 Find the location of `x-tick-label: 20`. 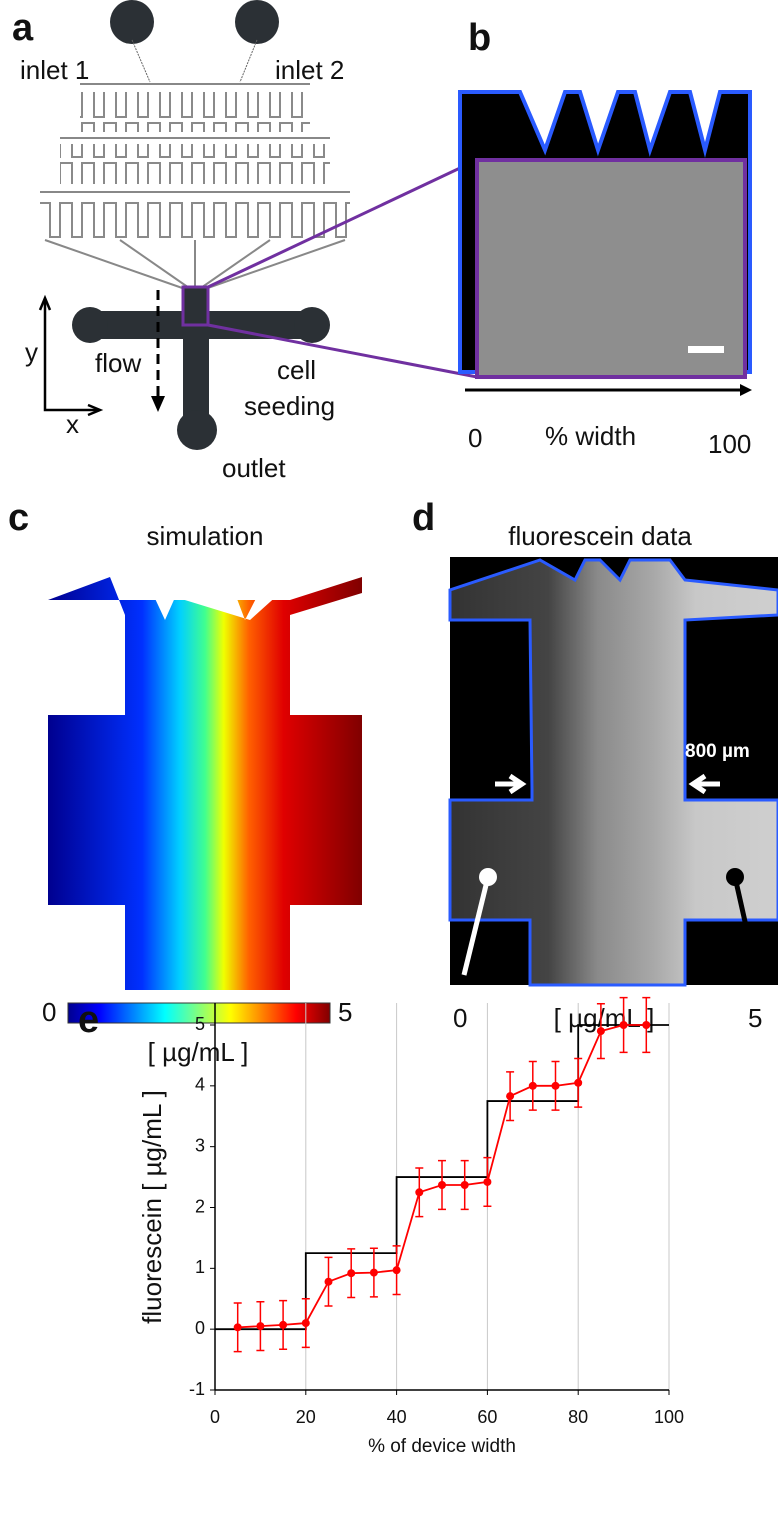

x-tick-label: 20 is located at coordinates (306, 1417).